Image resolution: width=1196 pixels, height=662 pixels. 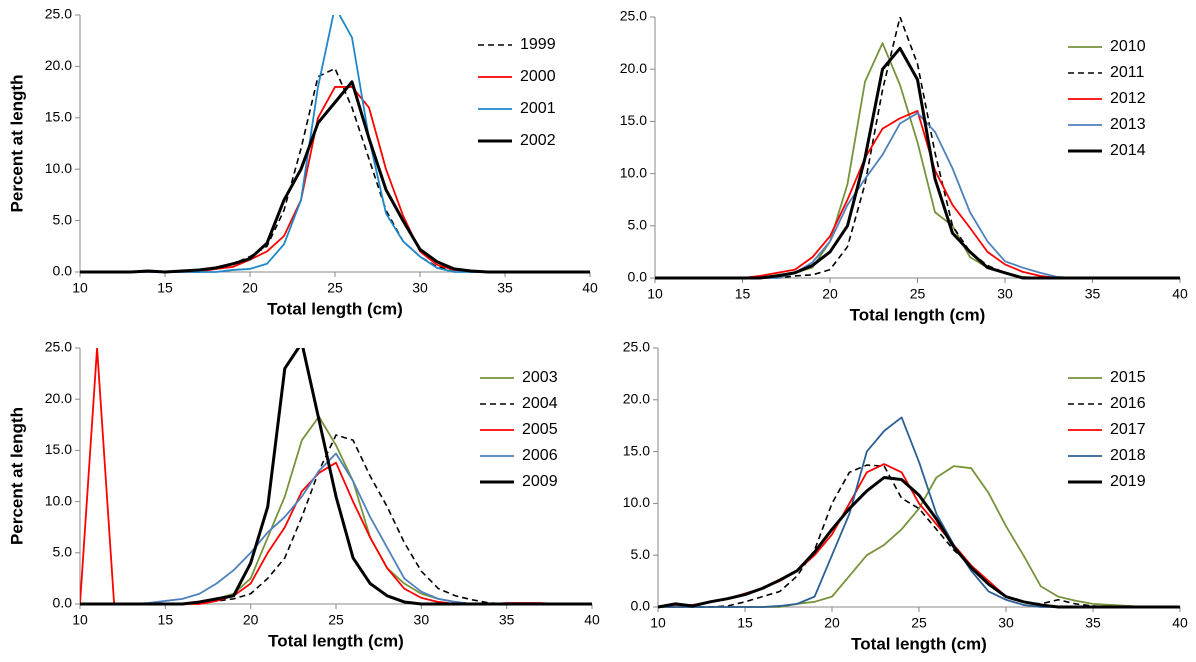 What do you see at coordinates (1107, 98) in the screenshot?
I see `legend: 2010 2011 2012 2013 2014` at bounding box center [1107, 98].